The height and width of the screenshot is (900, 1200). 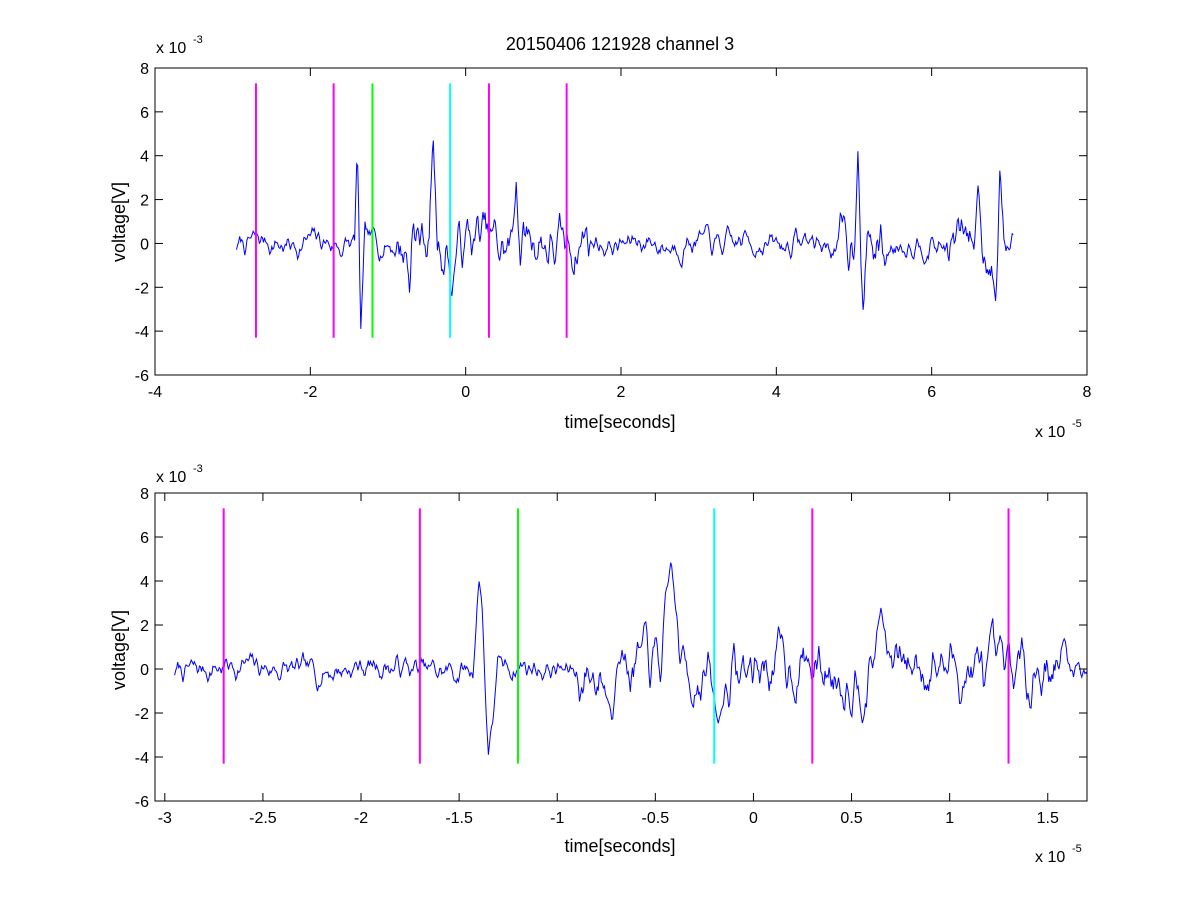 I want to click on top-y-tick-label: 2, so click(x=144, y=201).